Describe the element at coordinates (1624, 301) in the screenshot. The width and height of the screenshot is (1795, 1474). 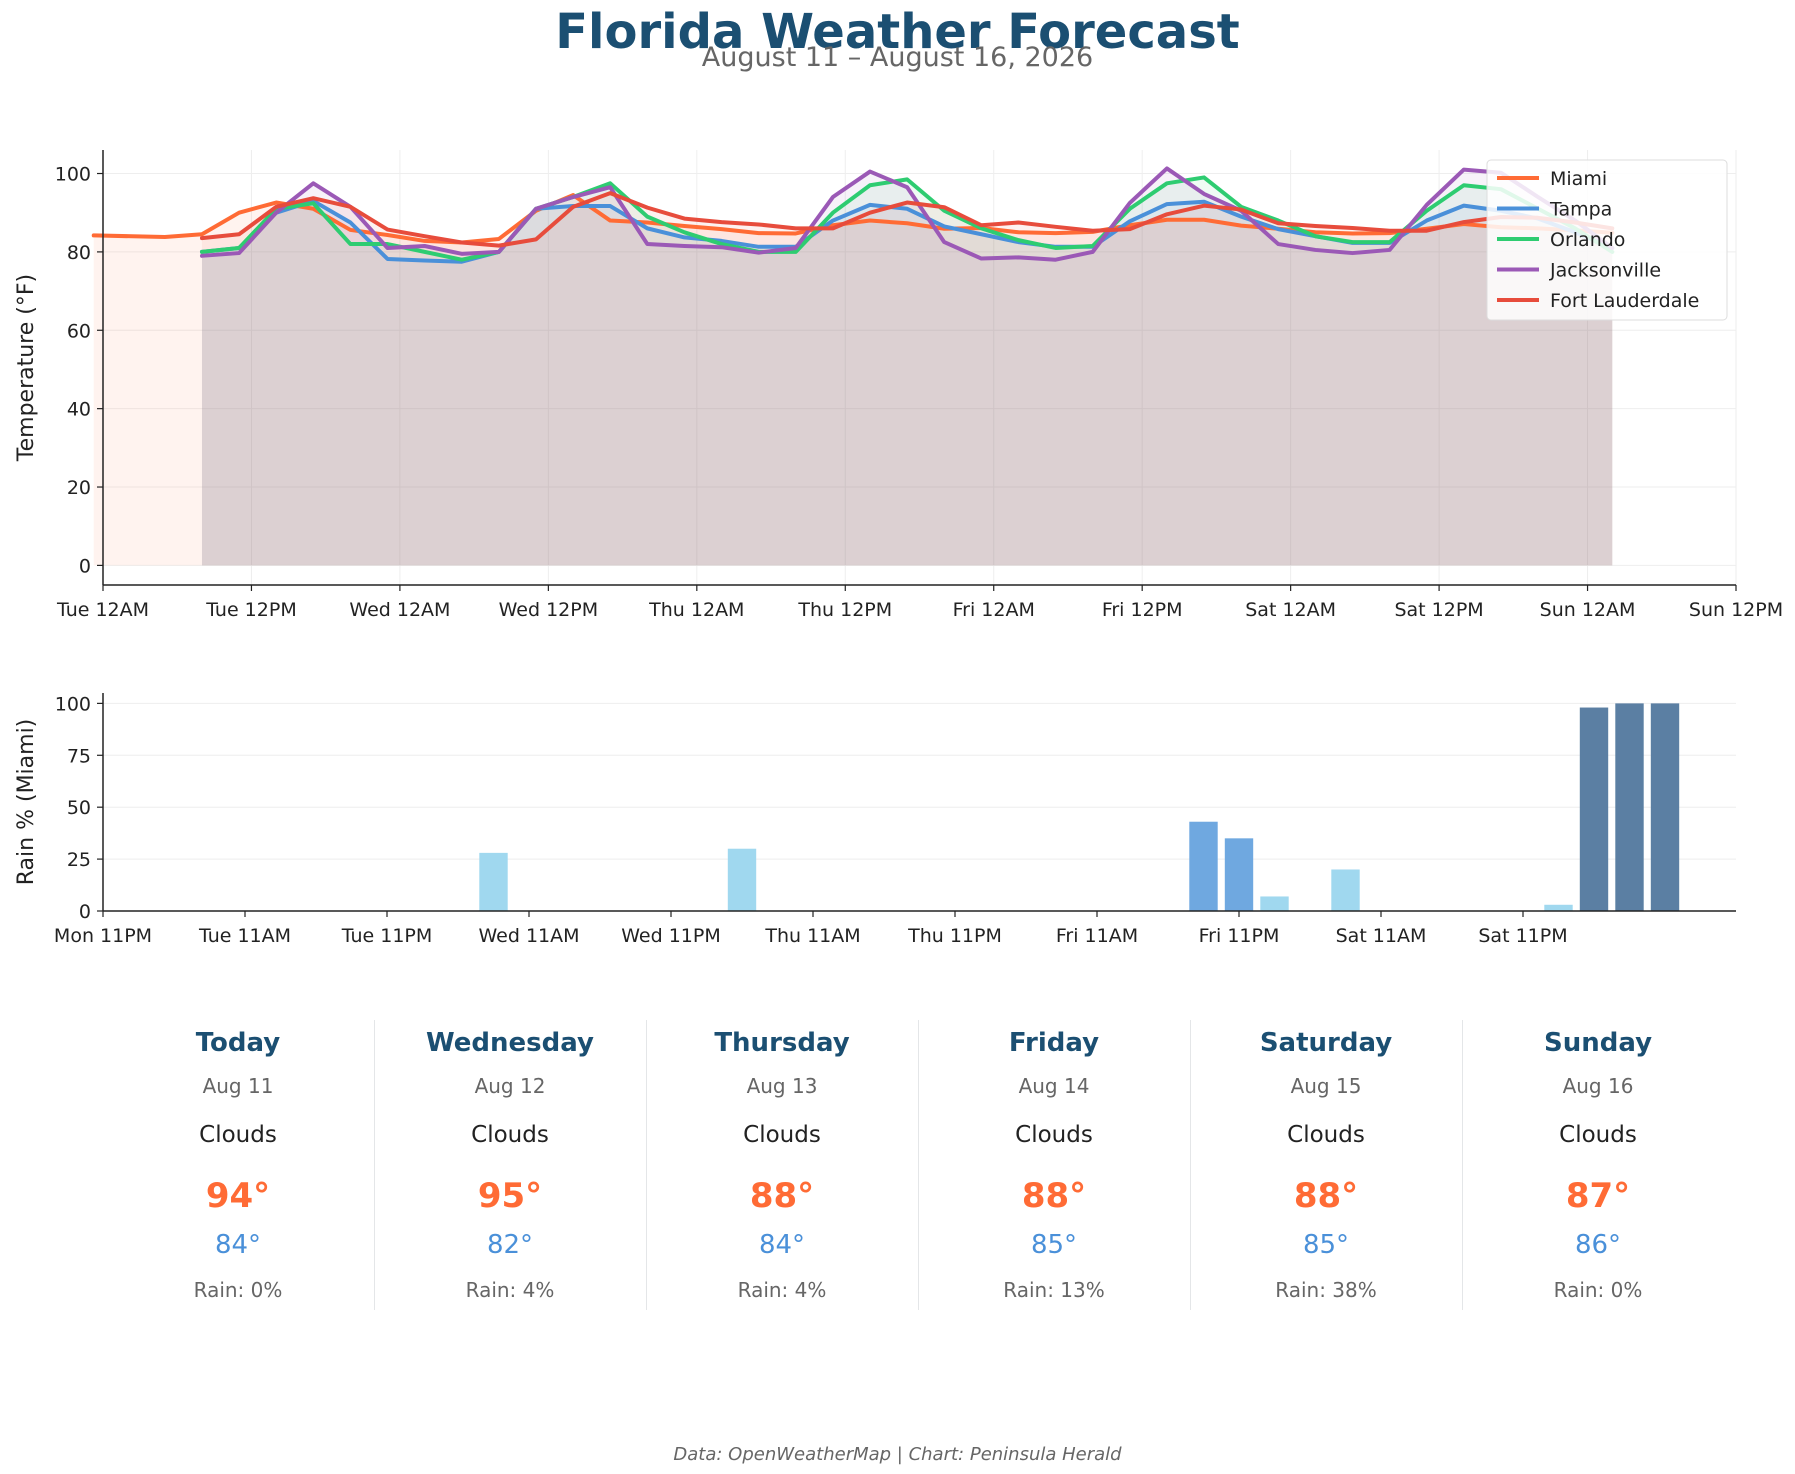
I see `legend-label: Fort Lauderdale` at that location.